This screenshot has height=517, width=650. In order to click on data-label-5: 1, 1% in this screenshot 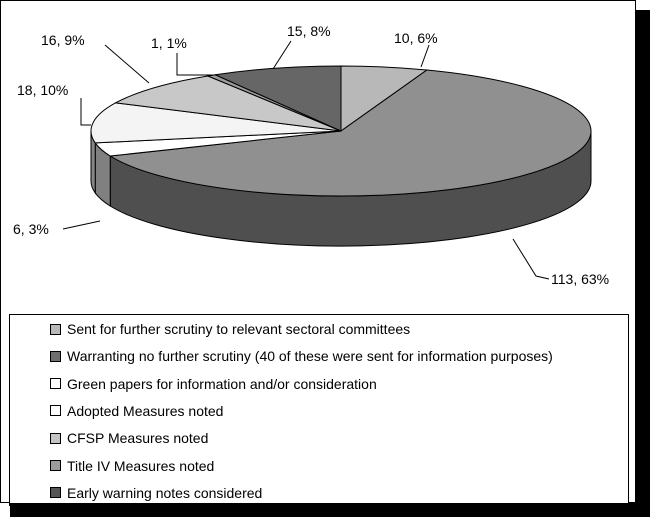, I will do `click(169, 43)`.